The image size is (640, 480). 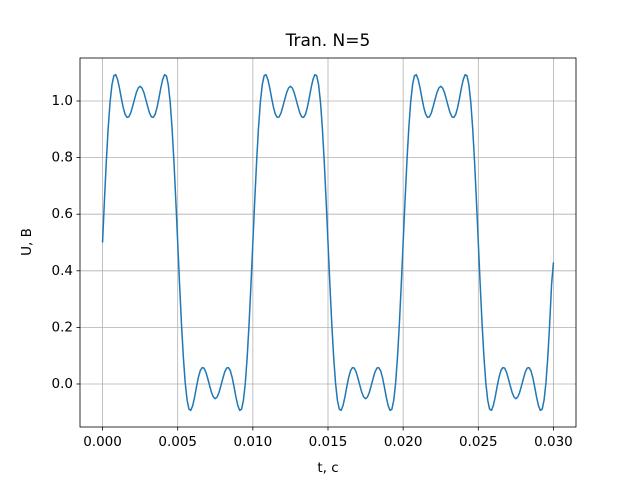 I want to click on x-tick-label: 0.015, so click(x=328, y=442).